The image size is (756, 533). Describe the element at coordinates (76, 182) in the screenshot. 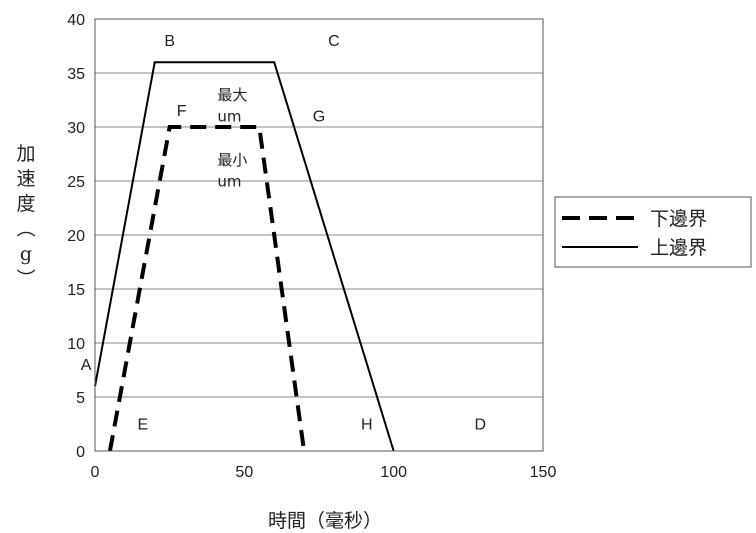

I see `y-tick-label: 25` at that location.